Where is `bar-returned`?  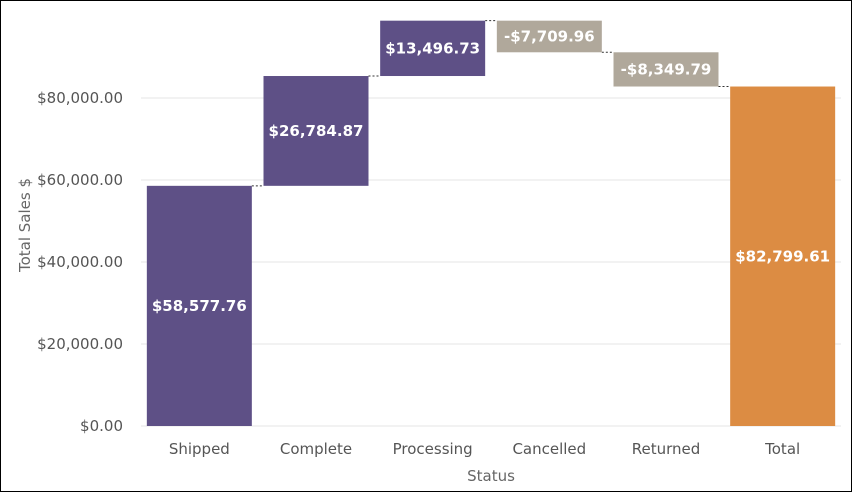
bar-returned is located at coordinates (666, 69).